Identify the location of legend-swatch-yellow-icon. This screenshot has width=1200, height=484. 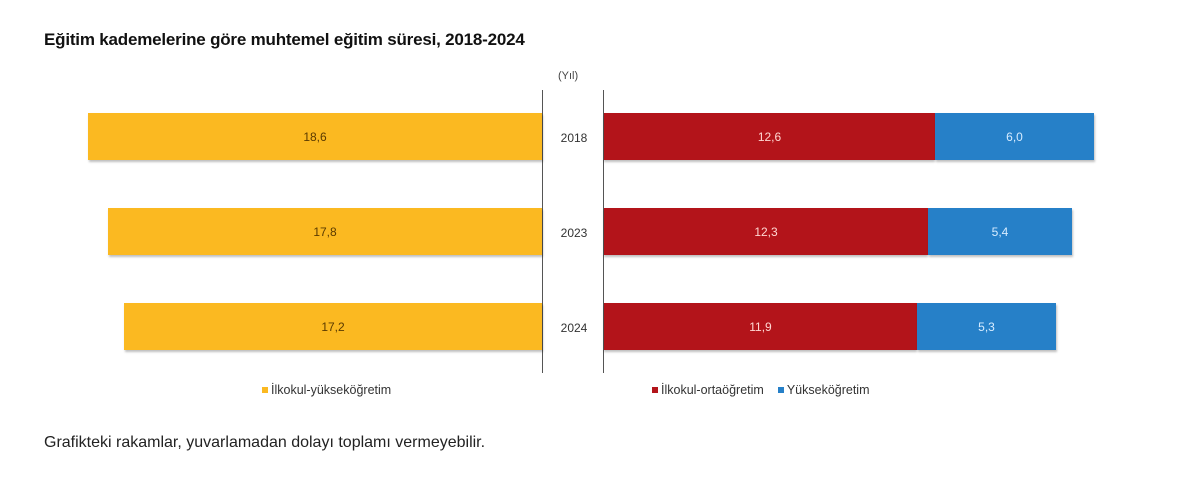
(265, 390).